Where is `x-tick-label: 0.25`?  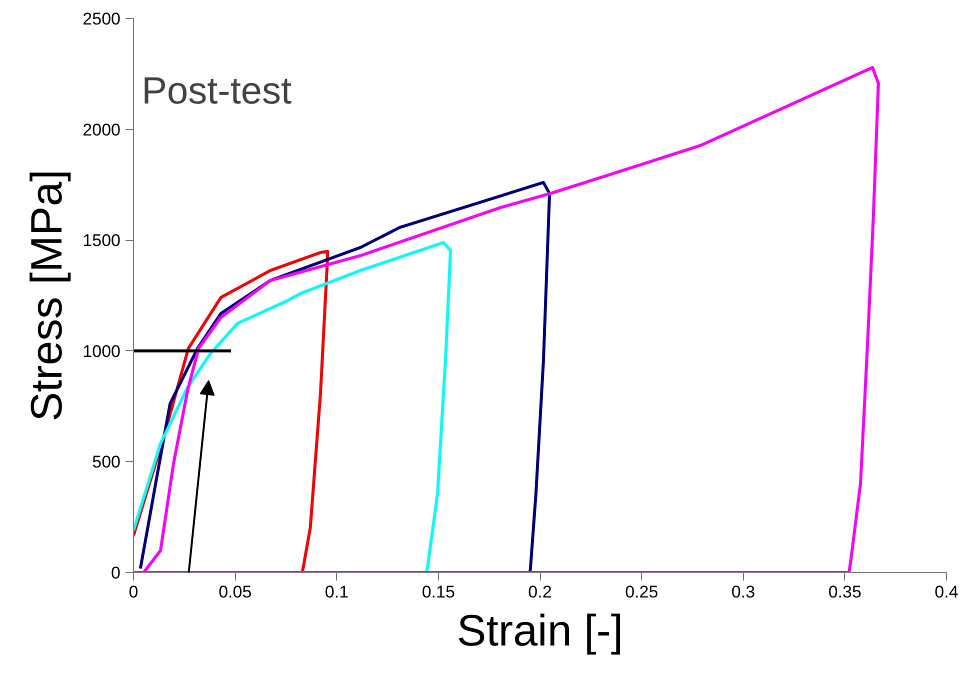 x-tick-label: 0.25 is located at coordinates (641, 592).